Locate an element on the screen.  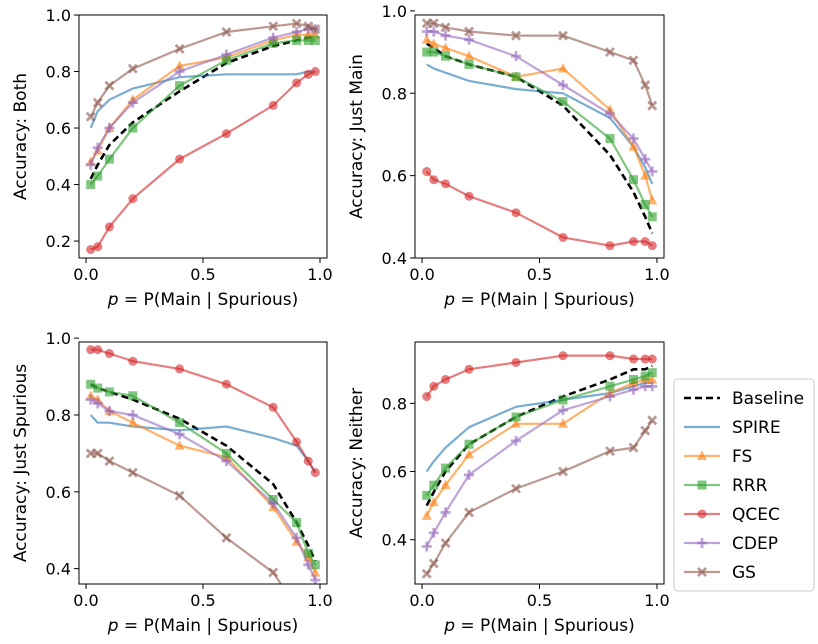
series-rrr is located at coordinates (203, 112).